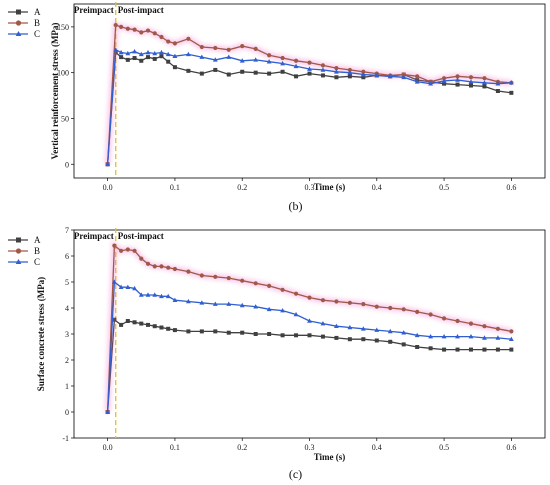 This screenshot has height=485, width=550. I want to click on y-tick-label: 6, so click(67, 256).